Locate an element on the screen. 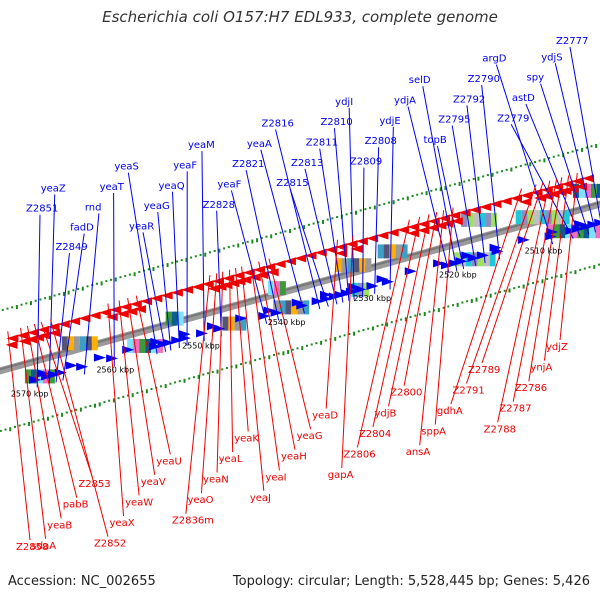 The image size is (600, 600). reverse-gene-label: Z2806 is located at coordinates (359, 454).